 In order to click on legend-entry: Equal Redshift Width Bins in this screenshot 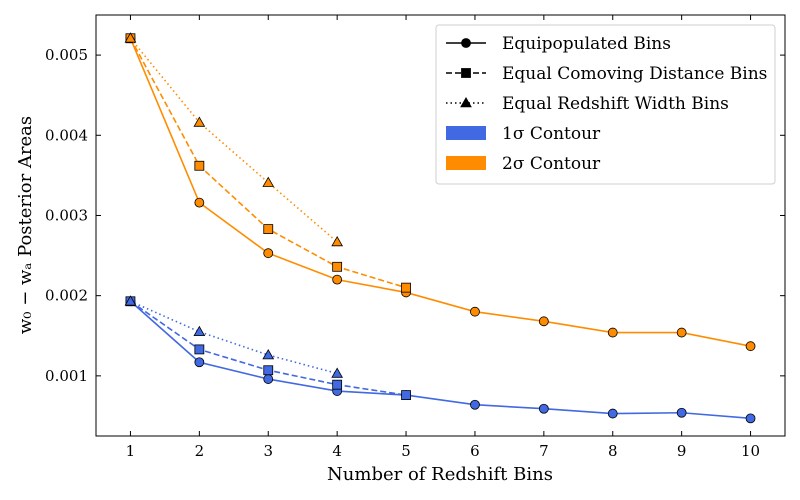, I will do `click(587, 104)`.